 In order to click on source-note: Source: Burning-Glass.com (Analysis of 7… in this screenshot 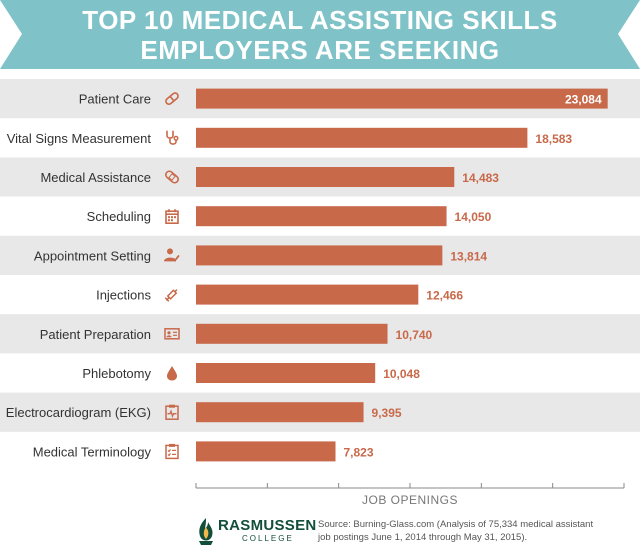, I will do `click(468, 531)`.